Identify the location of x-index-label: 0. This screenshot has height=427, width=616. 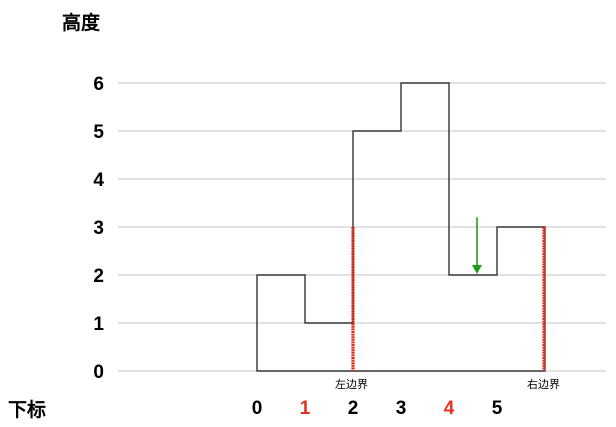
(257, 408).